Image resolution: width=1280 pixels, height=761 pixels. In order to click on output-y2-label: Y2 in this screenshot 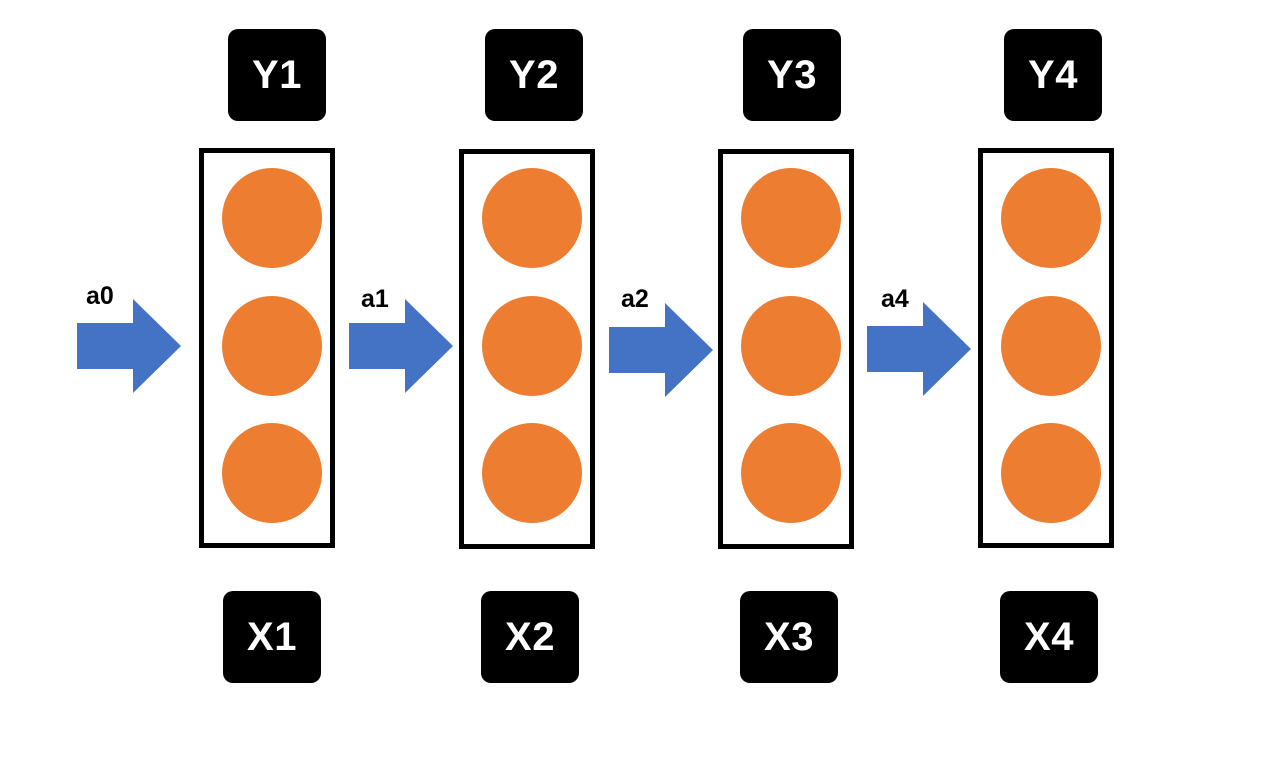, I will do `click(534, 75)`.